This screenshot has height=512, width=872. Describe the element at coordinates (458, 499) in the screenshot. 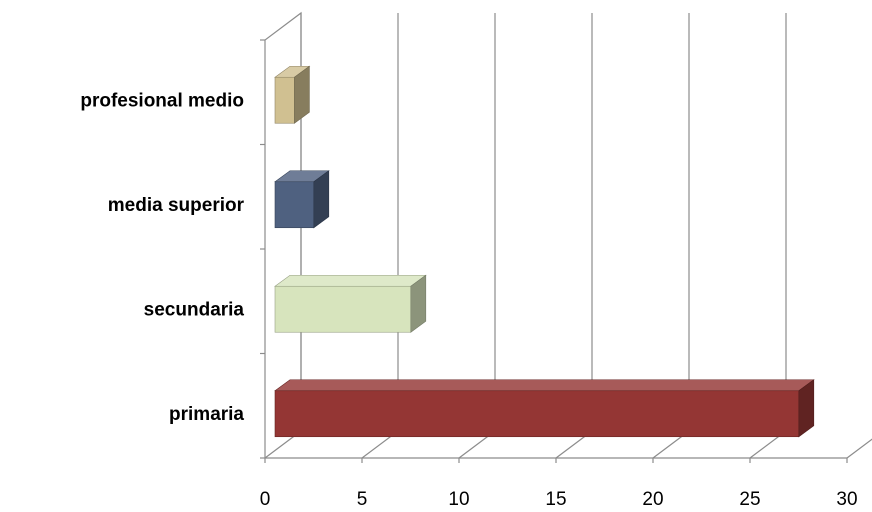

I see `x-tick-label: 10` at that location.